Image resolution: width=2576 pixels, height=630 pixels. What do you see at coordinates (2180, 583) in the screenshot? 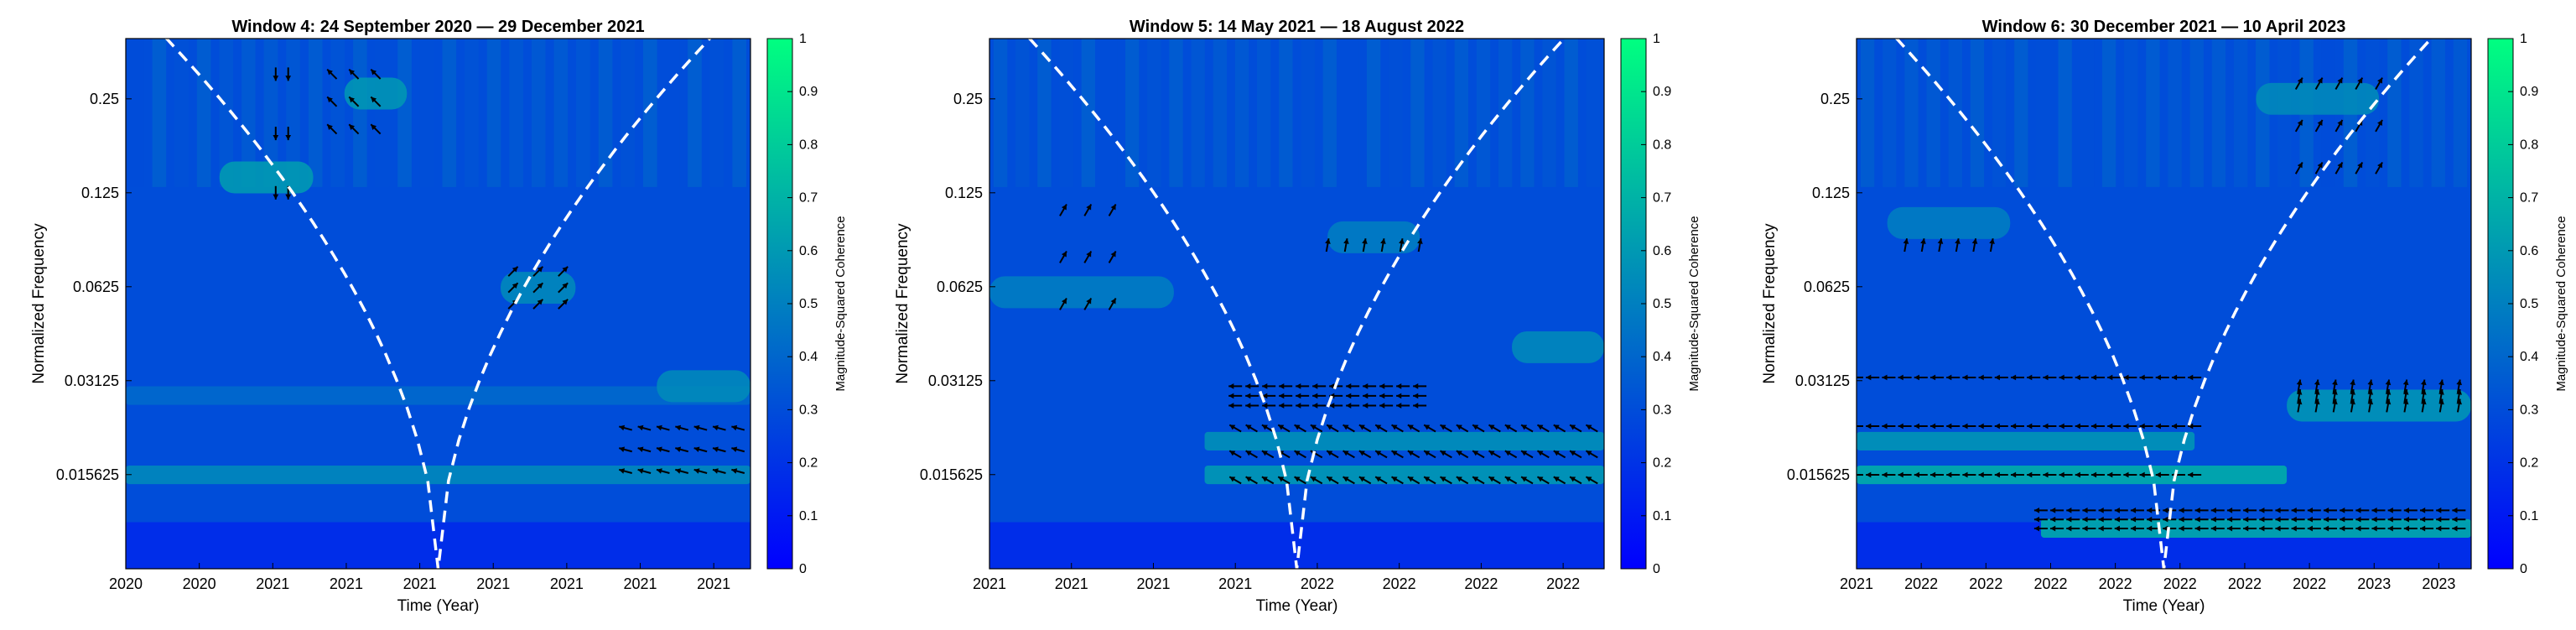
I see `x-tick-label: 2022` at bounding box center [2180, 583].